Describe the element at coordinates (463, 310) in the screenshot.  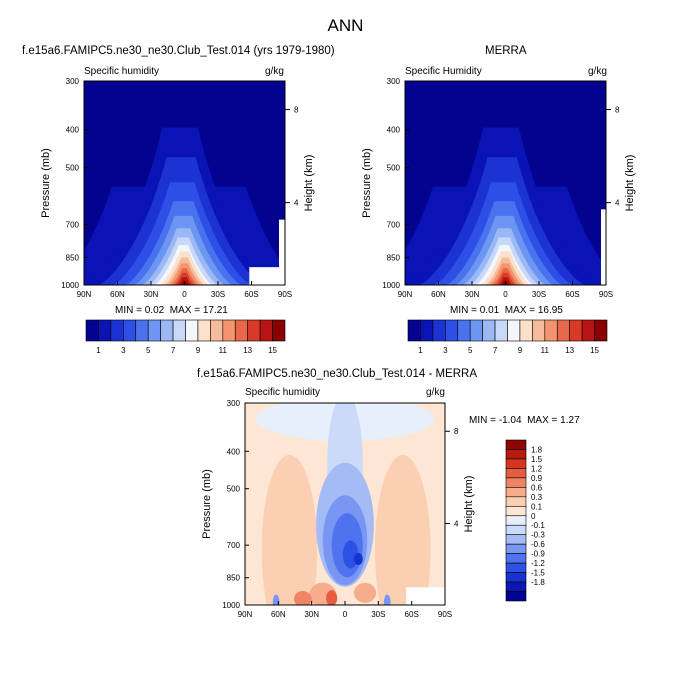
I see `obs-min-label: MIN =` at that location.